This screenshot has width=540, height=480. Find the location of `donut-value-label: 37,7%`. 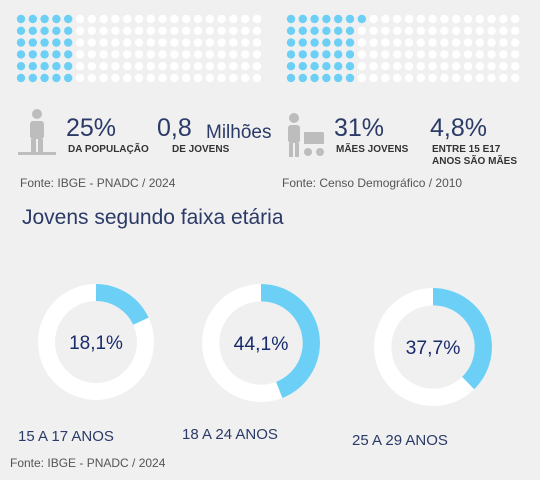

donut-value-label: 37,7% is located at coordinates (433, 348).